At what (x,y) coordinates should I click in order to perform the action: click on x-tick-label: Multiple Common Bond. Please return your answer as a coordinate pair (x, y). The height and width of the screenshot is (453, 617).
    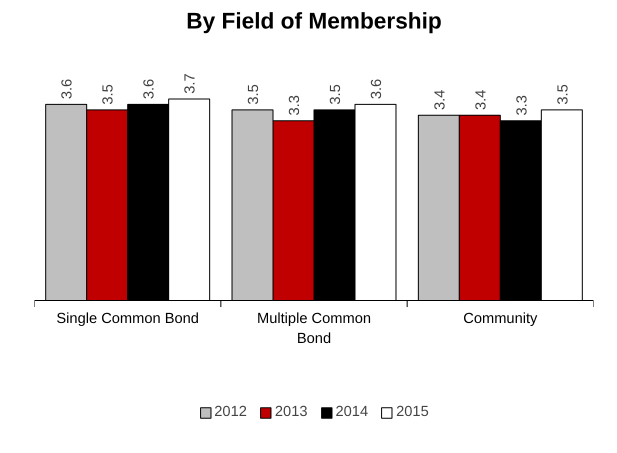
    Looking at the image, I should click on (314, 328).